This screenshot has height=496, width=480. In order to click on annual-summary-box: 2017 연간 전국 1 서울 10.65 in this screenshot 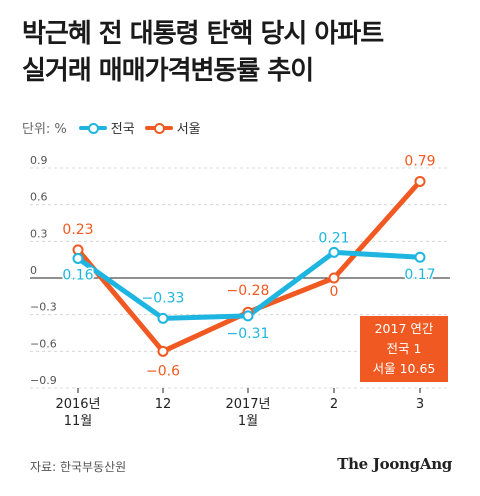, I will do `click(404, 349)`.